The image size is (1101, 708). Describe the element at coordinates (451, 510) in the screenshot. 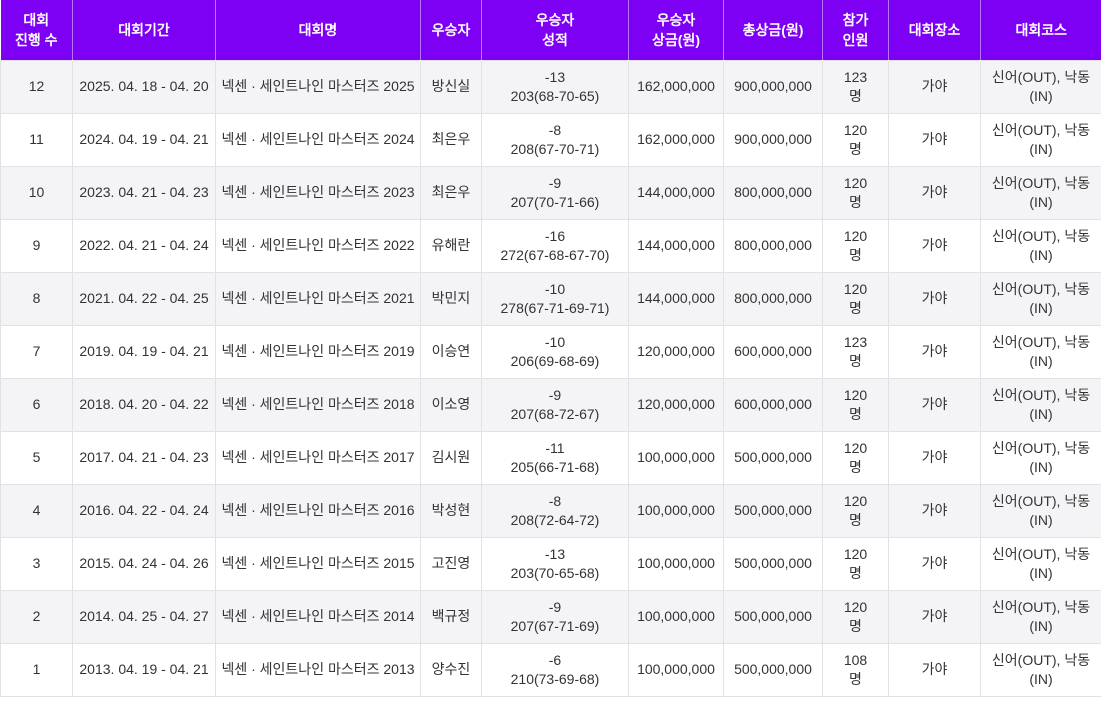

I see `cell-winner: 박성현` at that location.